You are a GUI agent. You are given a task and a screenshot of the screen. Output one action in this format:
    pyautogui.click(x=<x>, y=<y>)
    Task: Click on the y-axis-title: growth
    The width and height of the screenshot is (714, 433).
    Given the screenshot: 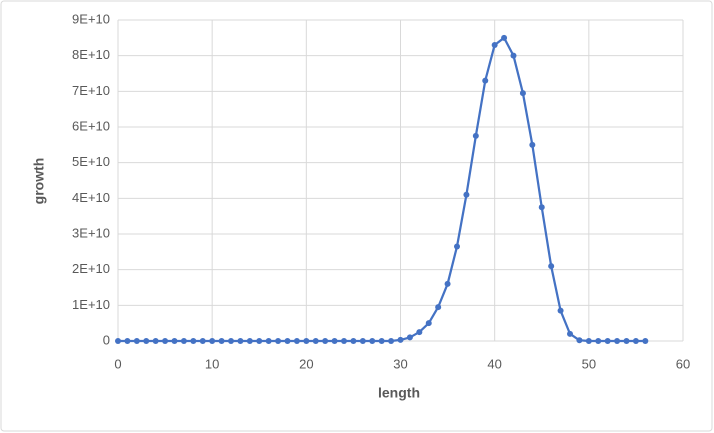 What is the action you would take?
    pyautogui.click(x=39, y=181)
    